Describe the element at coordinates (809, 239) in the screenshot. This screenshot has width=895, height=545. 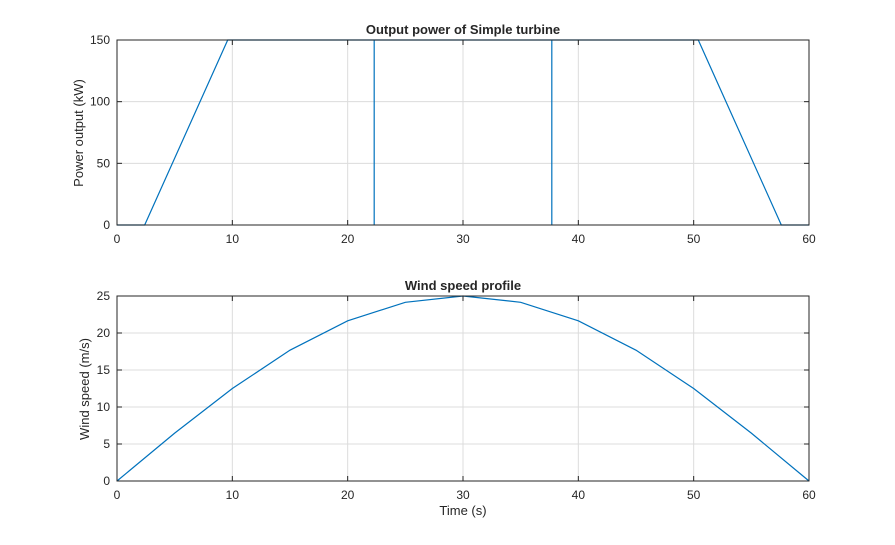
I see `power-x-tick-label: 60` at that location.